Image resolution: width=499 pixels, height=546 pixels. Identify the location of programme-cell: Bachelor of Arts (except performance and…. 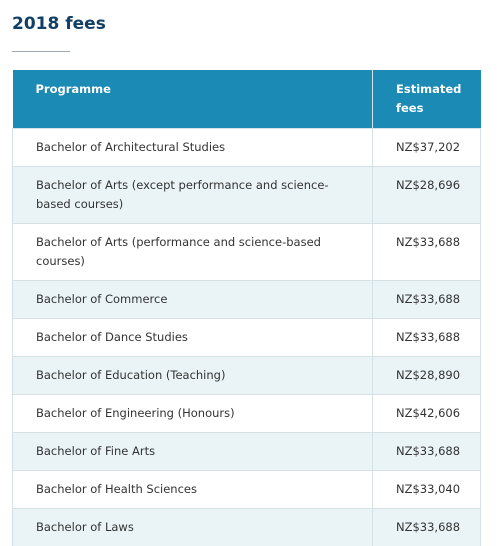
(193, 195).